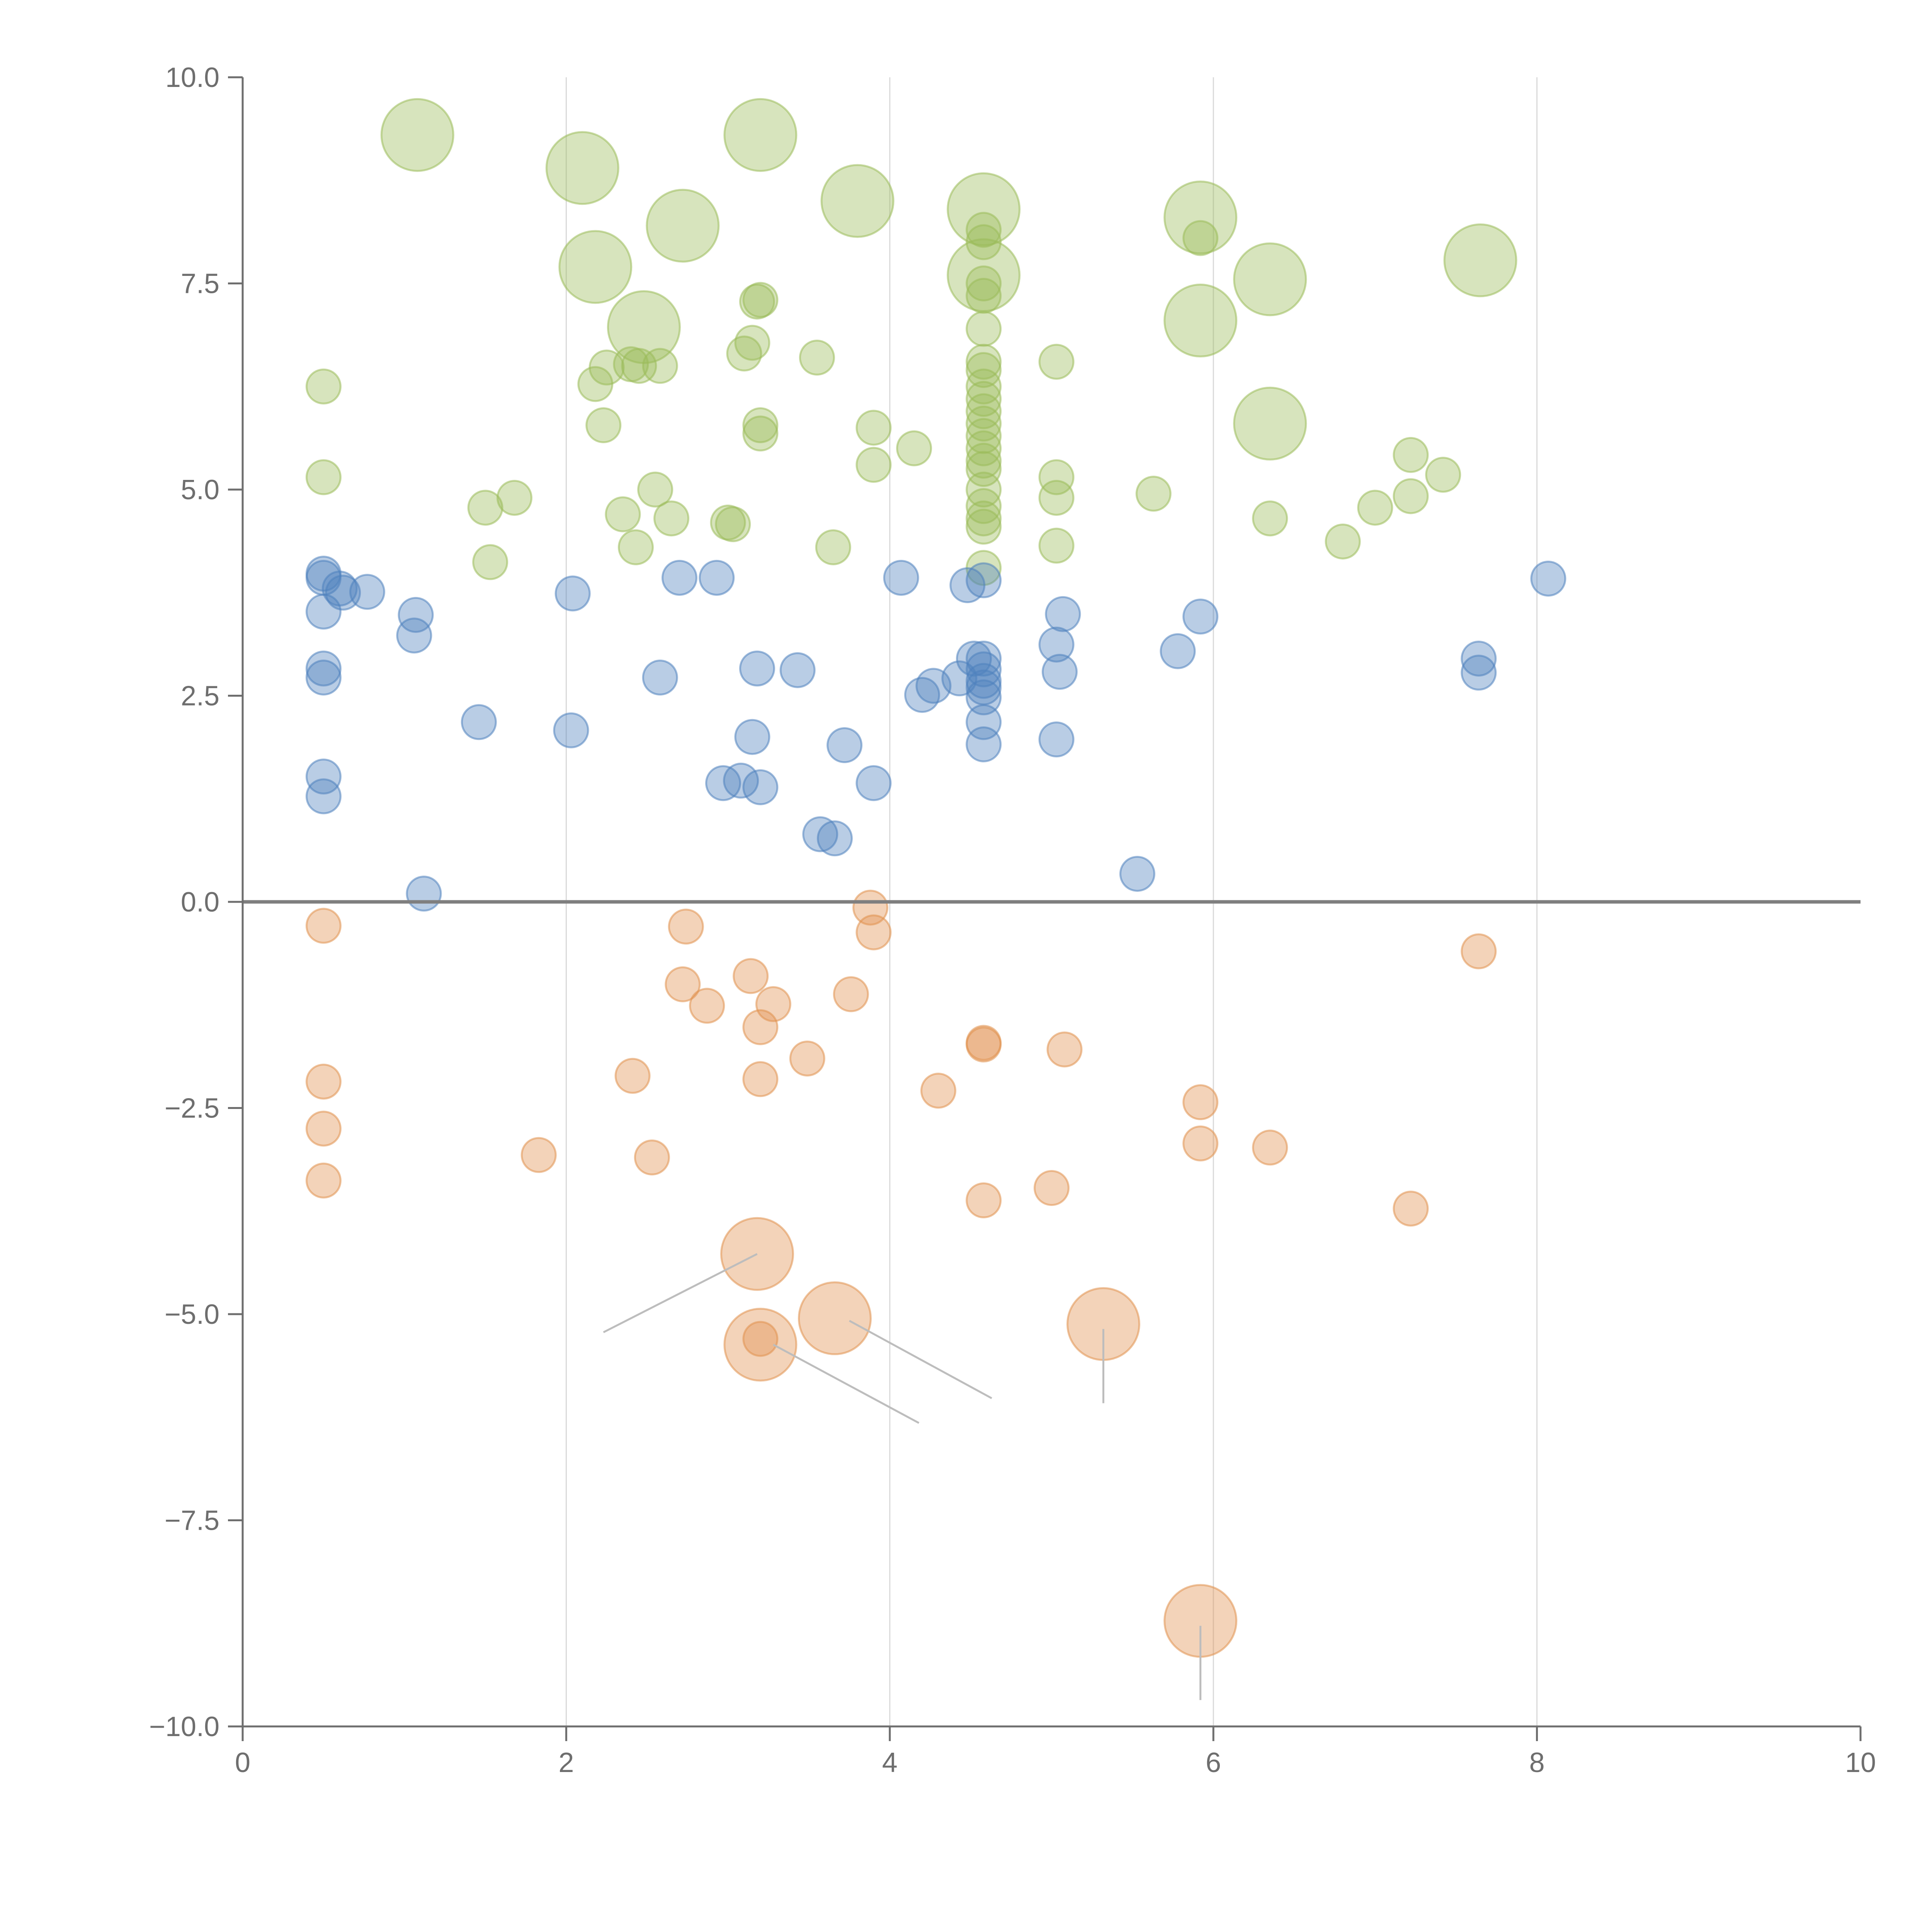  Describe the element at coordinates (192, 1520) in the screenshot. I see `y-tick-label-7: −7.5` at that location.